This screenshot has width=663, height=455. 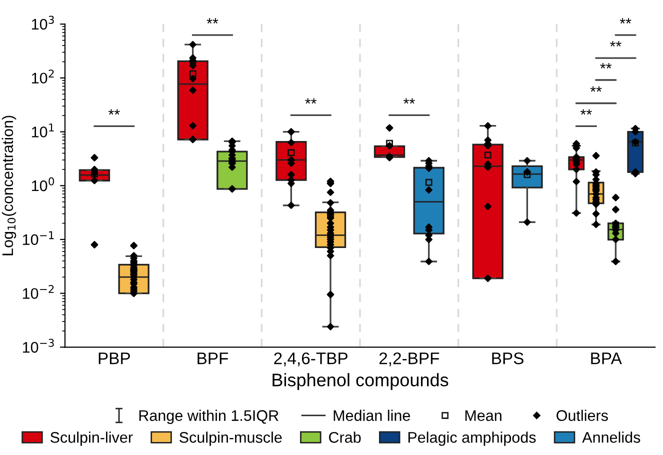 I want to click on text: Range within 1.5IQR, so click(x=208, y=417).